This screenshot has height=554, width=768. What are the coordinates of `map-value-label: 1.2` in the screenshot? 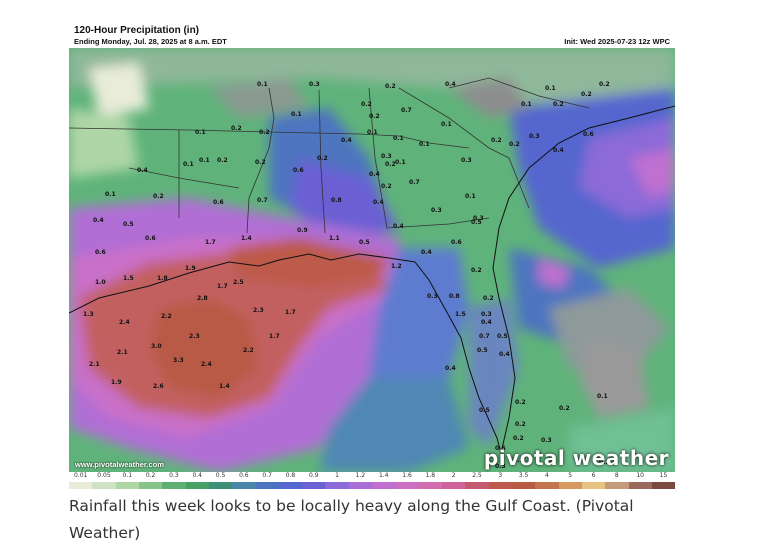 It's located at (396, 266).